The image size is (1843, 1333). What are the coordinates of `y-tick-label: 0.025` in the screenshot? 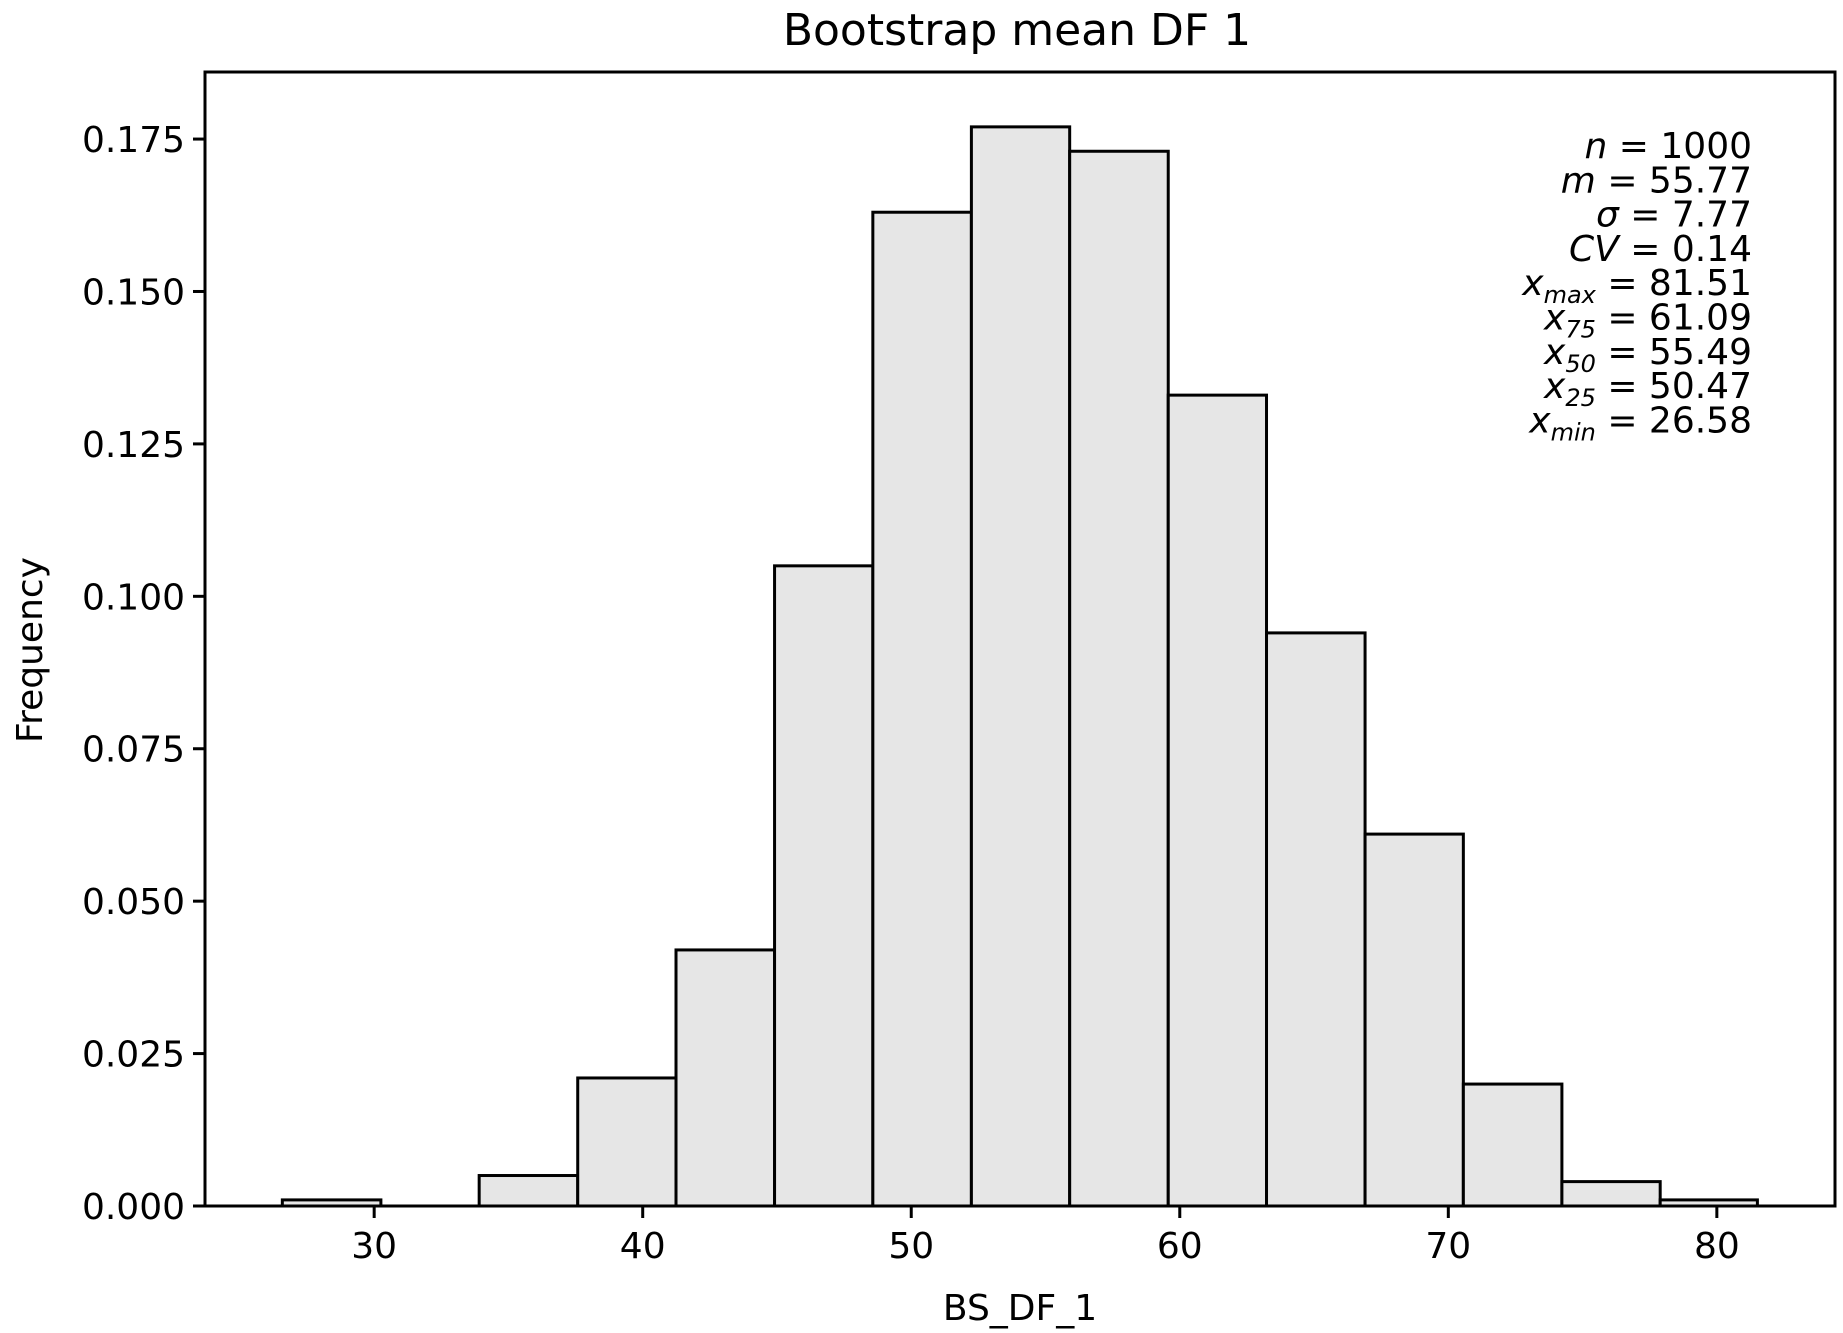 It's located at (133, 1055).